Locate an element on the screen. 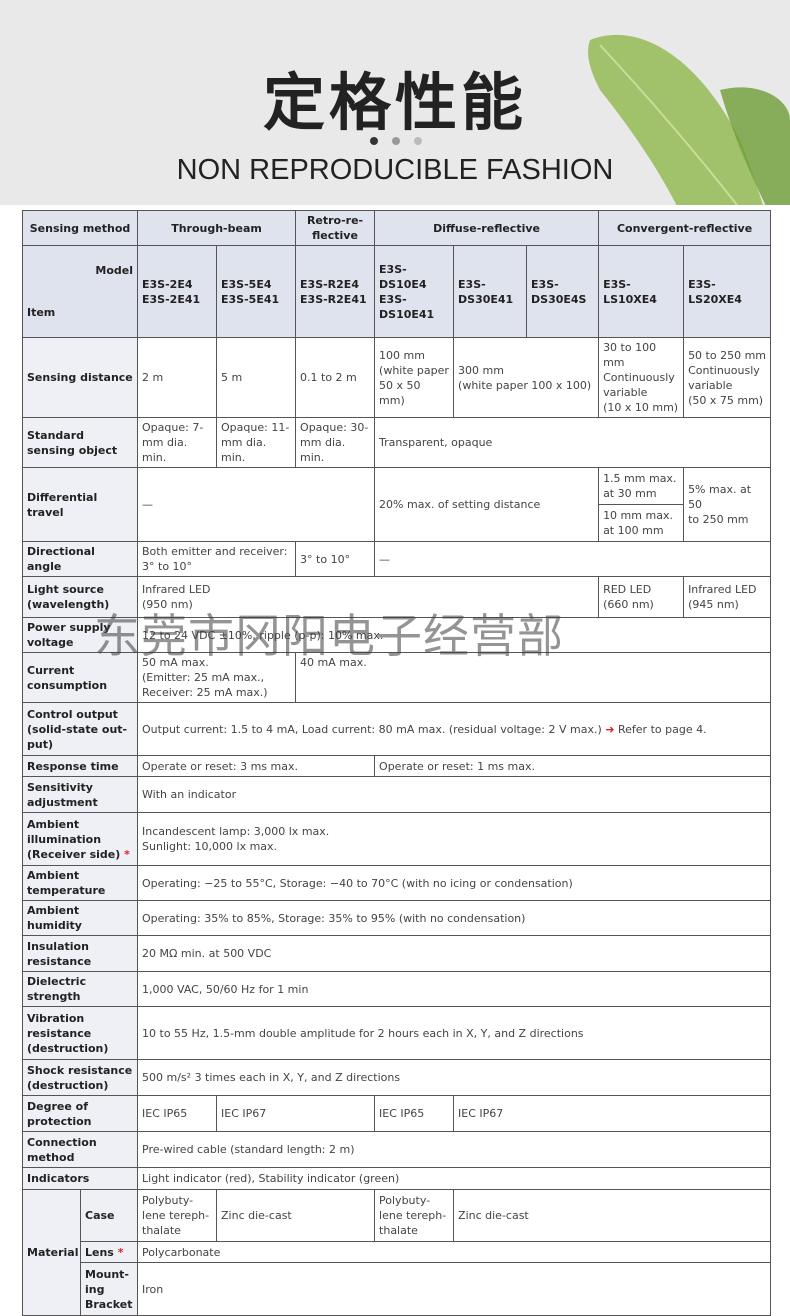 The width and height of the screenshot is (790, 1316). model: E3S-5E4 E3S-5E41 is located at coordinates (256, 291).